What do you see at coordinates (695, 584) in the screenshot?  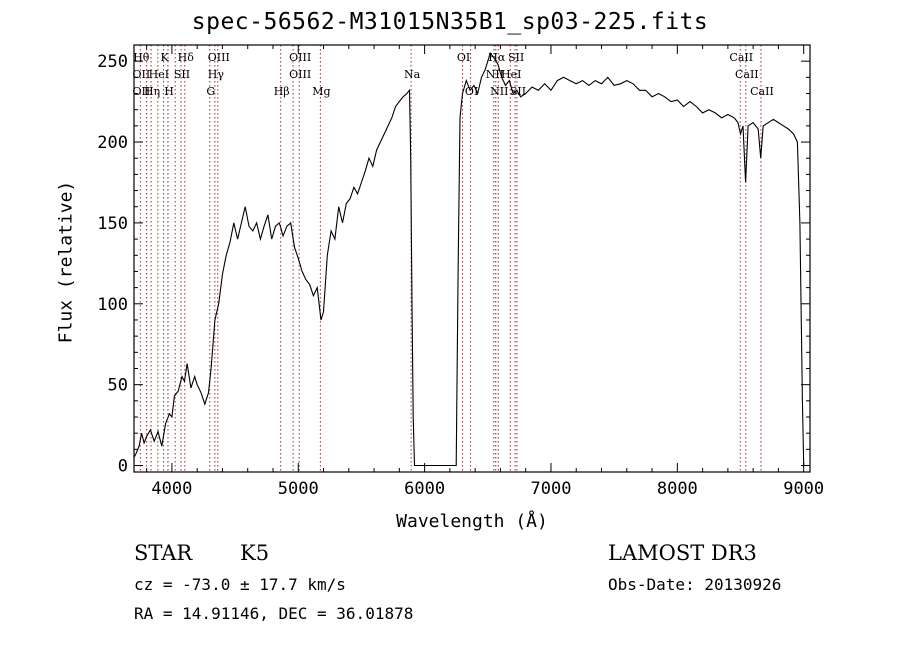 I see `observation-date: Obs-Date: 20130926` at bounding box center [695, 584].